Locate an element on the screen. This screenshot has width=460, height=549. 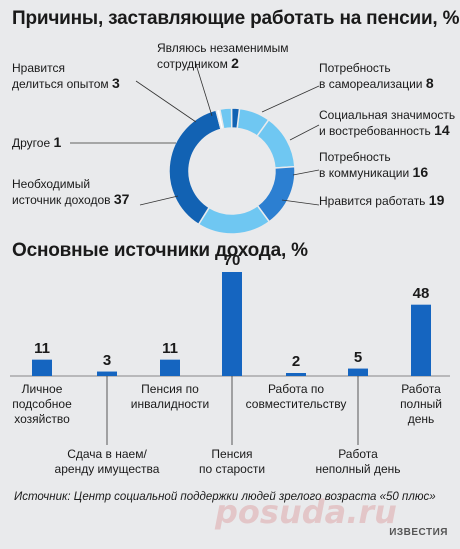
bar-category-label: Работа полный день is located at coordinates (421, 404).